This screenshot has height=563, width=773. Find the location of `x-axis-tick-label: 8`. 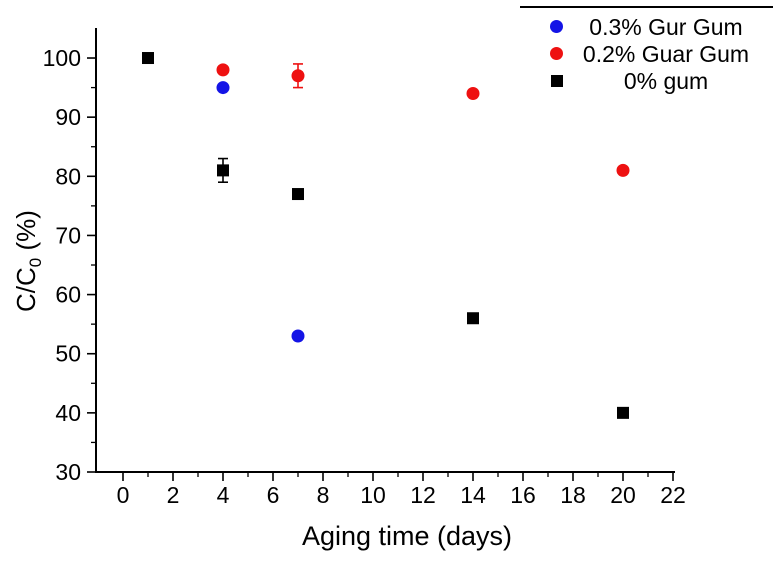

x-axis-tick-label: 8 is located at coordinates (323, 495).